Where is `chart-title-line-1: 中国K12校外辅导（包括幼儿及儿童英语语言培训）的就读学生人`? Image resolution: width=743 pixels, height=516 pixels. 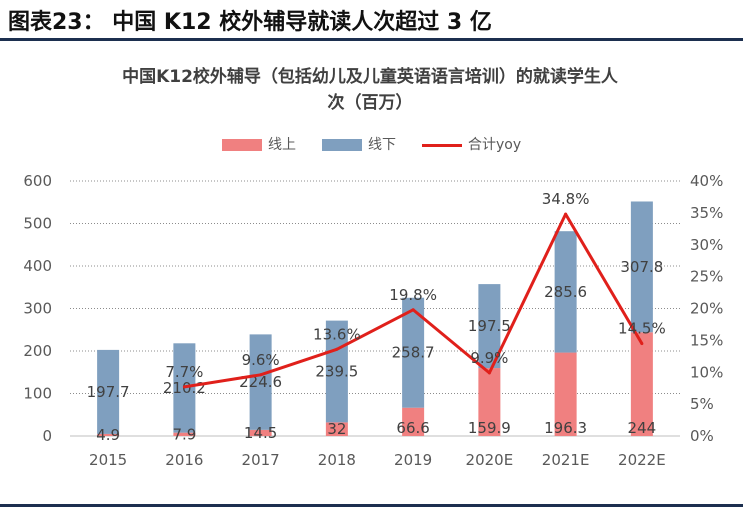
chart-title-line-1: 中国K12校外辅导（包括幼儿及儿童英语语言培训）的就读学生人 is located at coordinates (370, 77).